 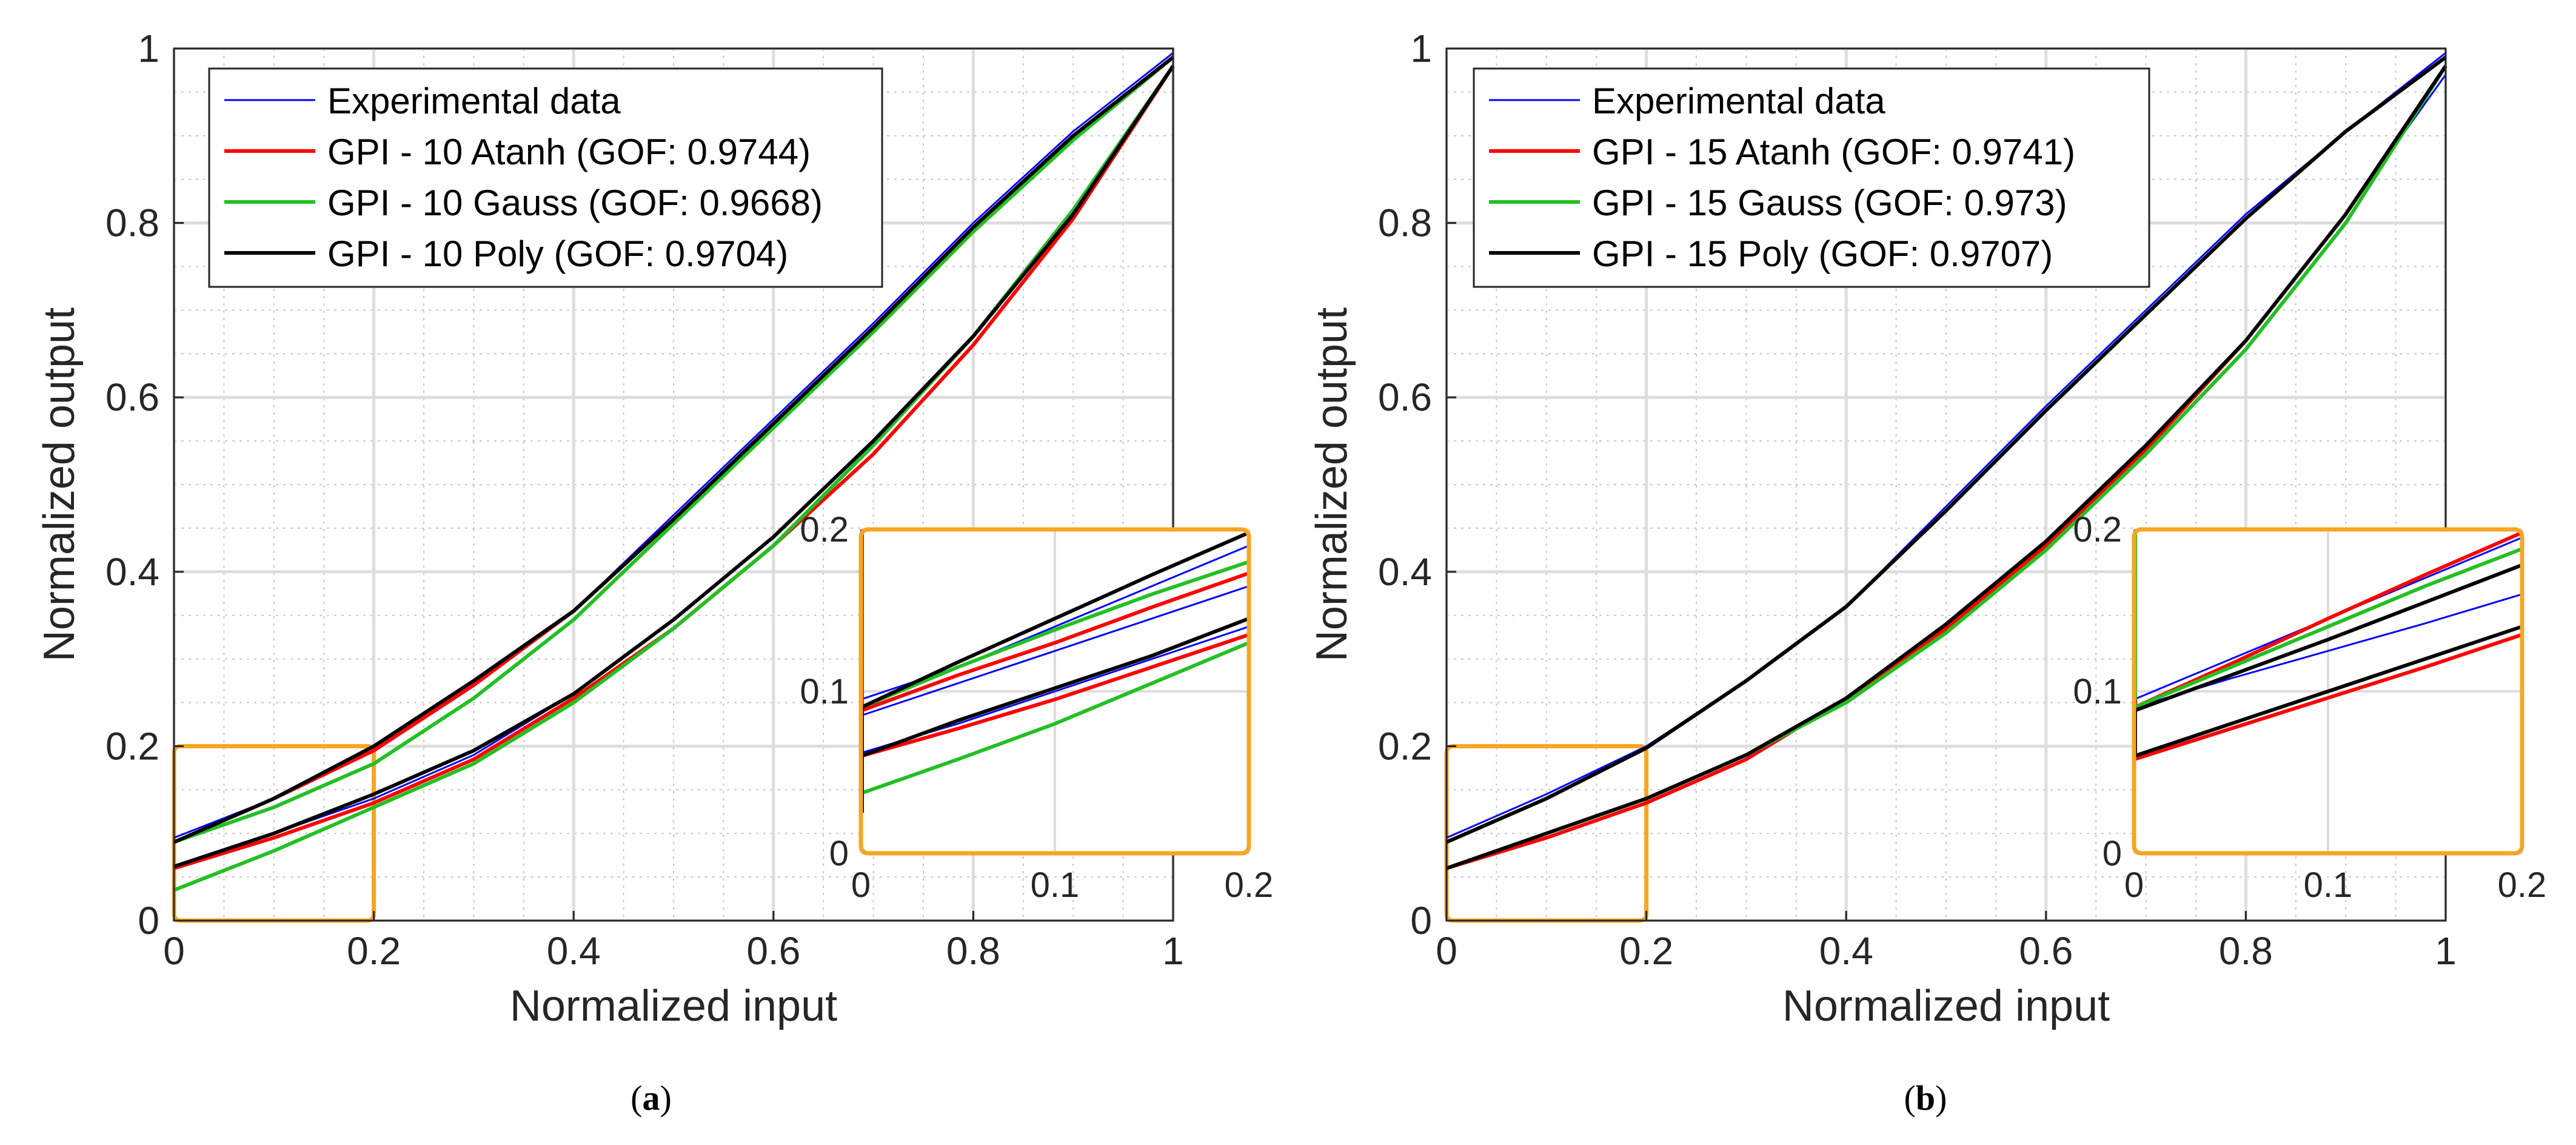 What do you see at coordinates (1925, 1098) in the screenshot?
I see `panel-caption: (b)` at bounding box center [1925, 1098].